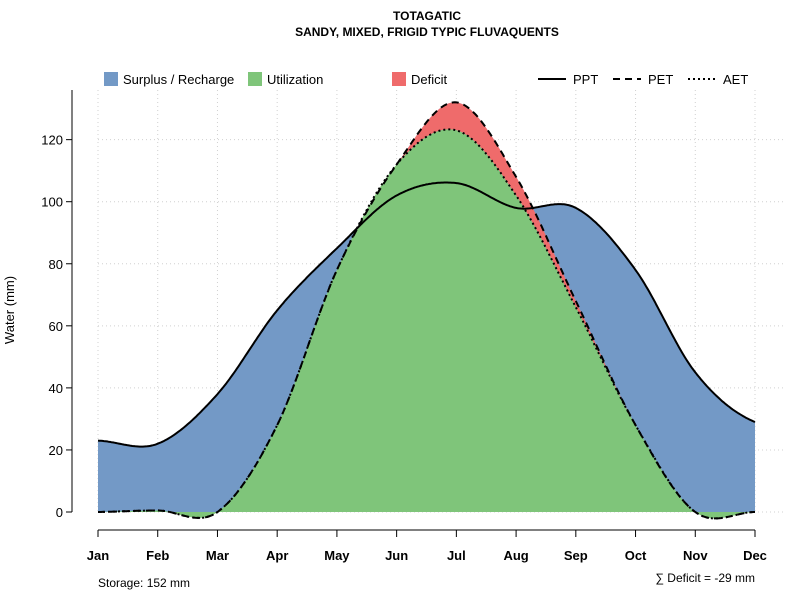  I want to click on x-tick-label: Aug, so click(515, 555).